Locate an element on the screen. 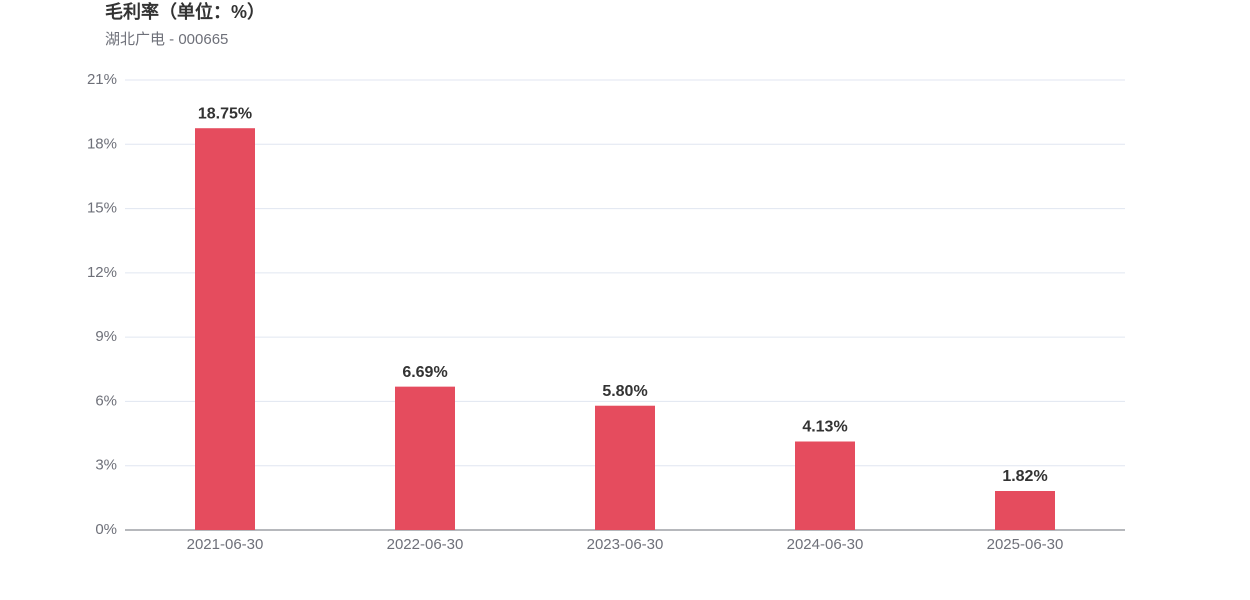 Image resolution: width=1250 pixels, height=600 pixels. y-tick-label: 15% is located at coordinates (102, 208).